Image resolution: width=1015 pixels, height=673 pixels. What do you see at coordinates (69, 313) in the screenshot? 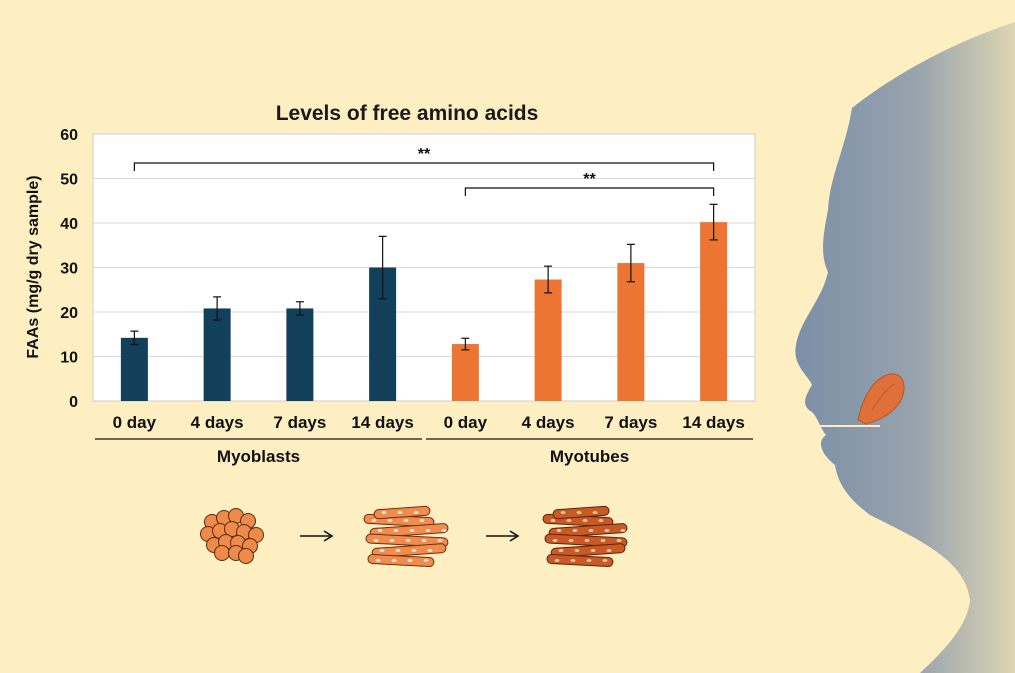
I see `y-tick-label: 20` at bounding box center [69, 313].